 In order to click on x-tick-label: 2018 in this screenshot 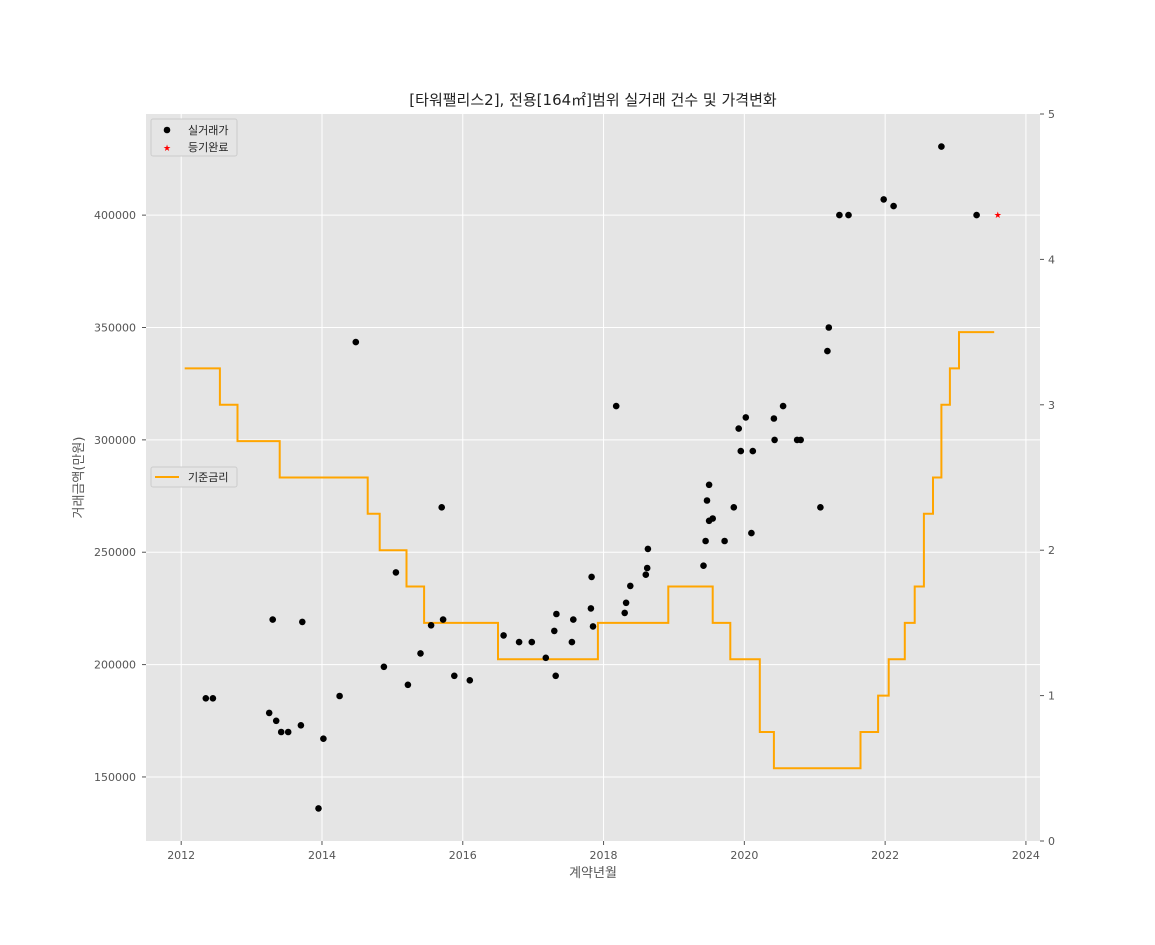, I will do `click(604, 855)`.